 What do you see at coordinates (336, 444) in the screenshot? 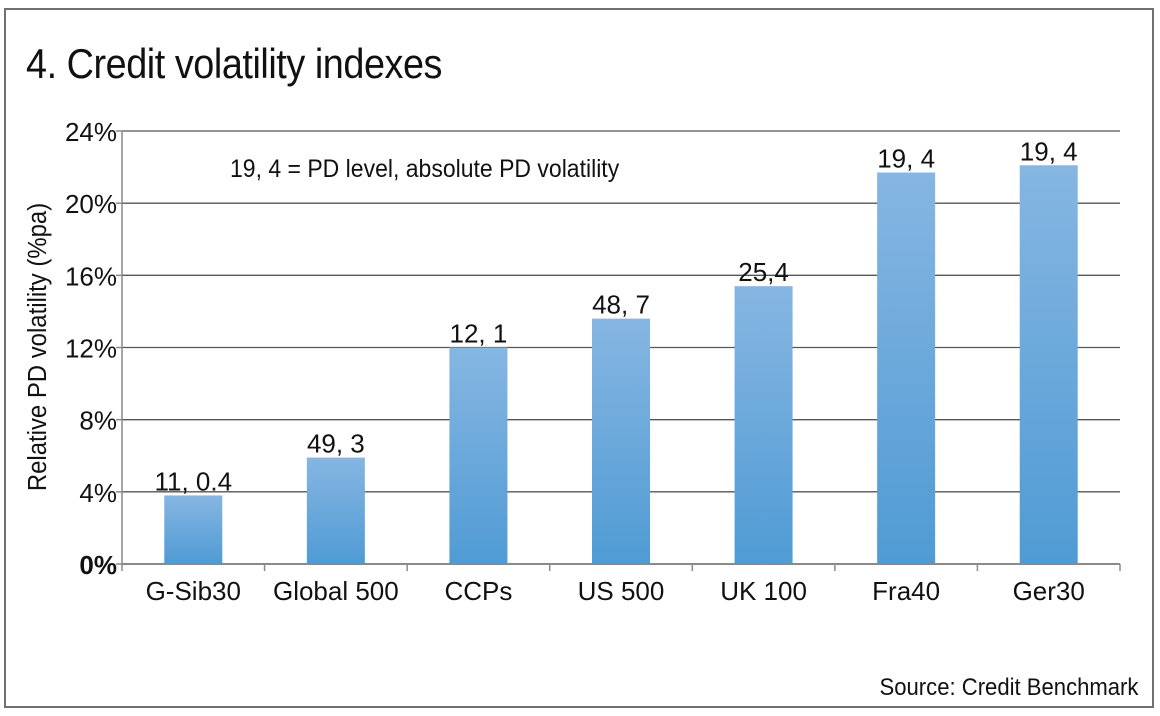
I see `data-label: 49, 3` at bounding box center [336, 444].